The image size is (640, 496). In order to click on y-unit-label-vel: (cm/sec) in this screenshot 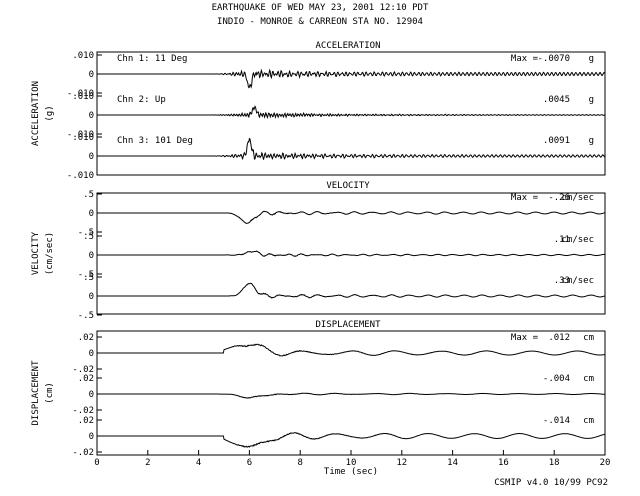, I will do `click(50, 253)`.